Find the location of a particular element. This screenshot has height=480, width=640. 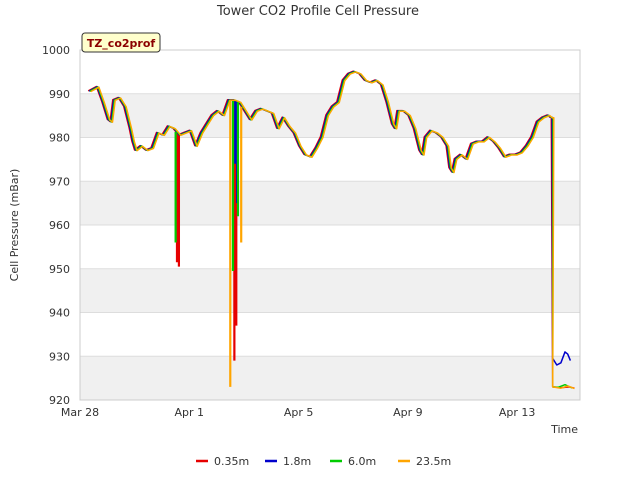

y-tick-label: 970 is located at coordinates (59, 181).